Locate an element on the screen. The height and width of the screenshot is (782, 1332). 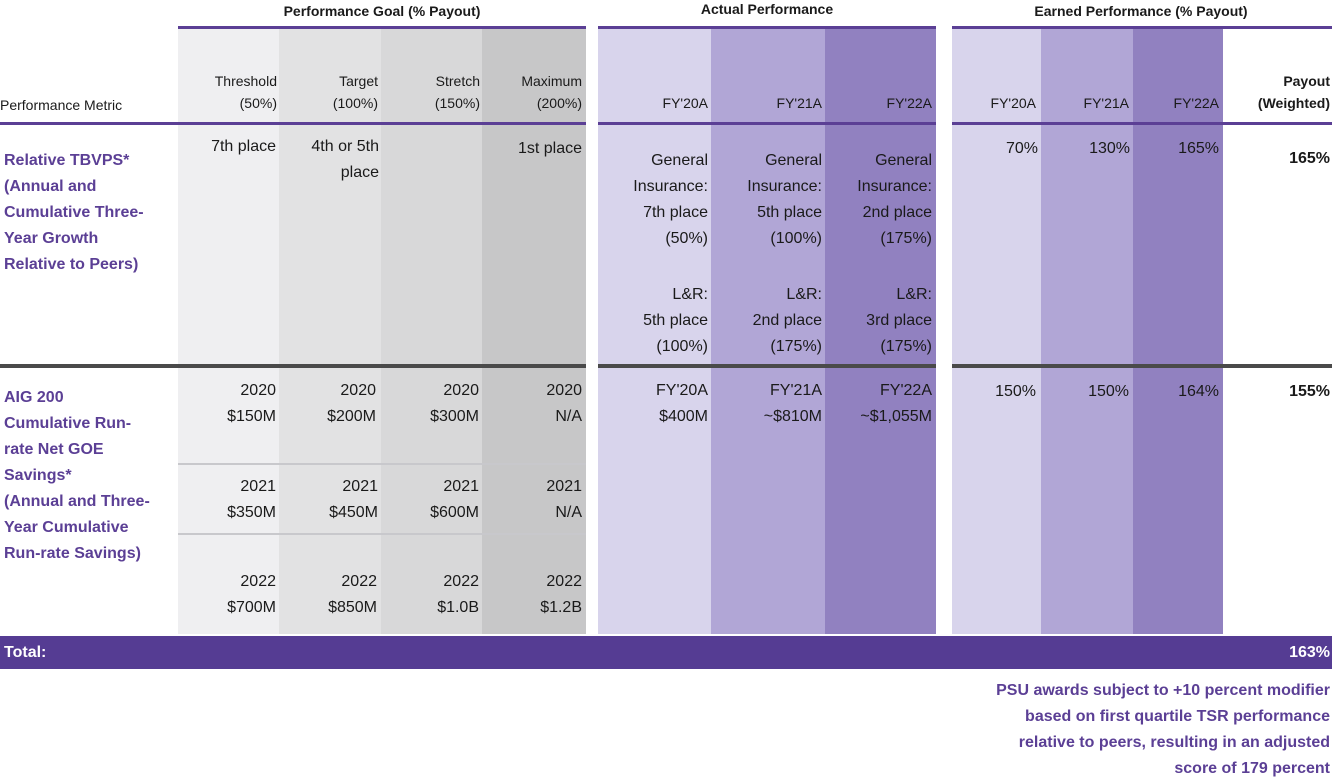
row2-earned-fy21: 150% is located at coordinates (1108, 391).